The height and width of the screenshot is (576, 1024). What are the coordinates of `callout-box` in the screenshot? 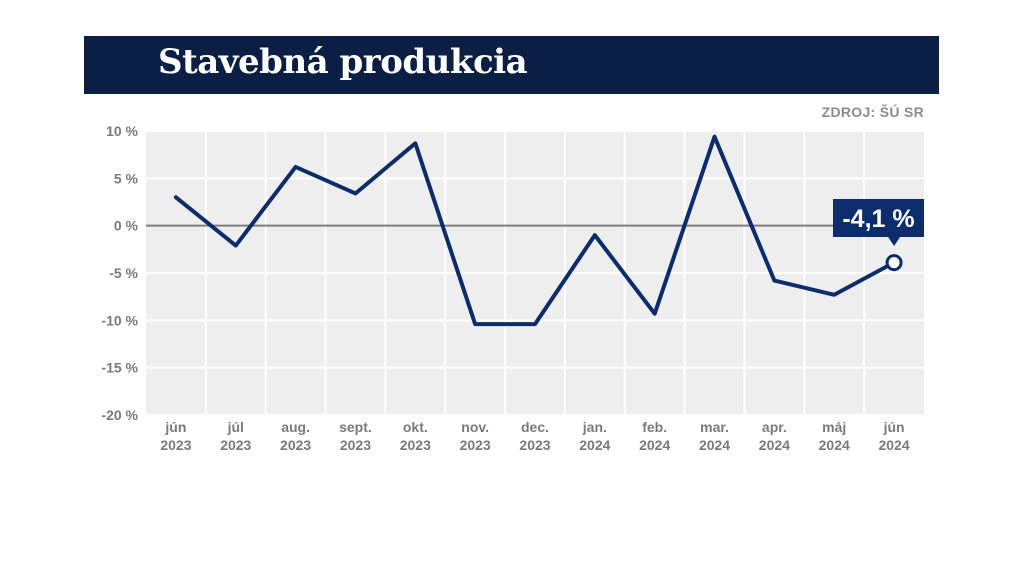 It's located at (878, 218).